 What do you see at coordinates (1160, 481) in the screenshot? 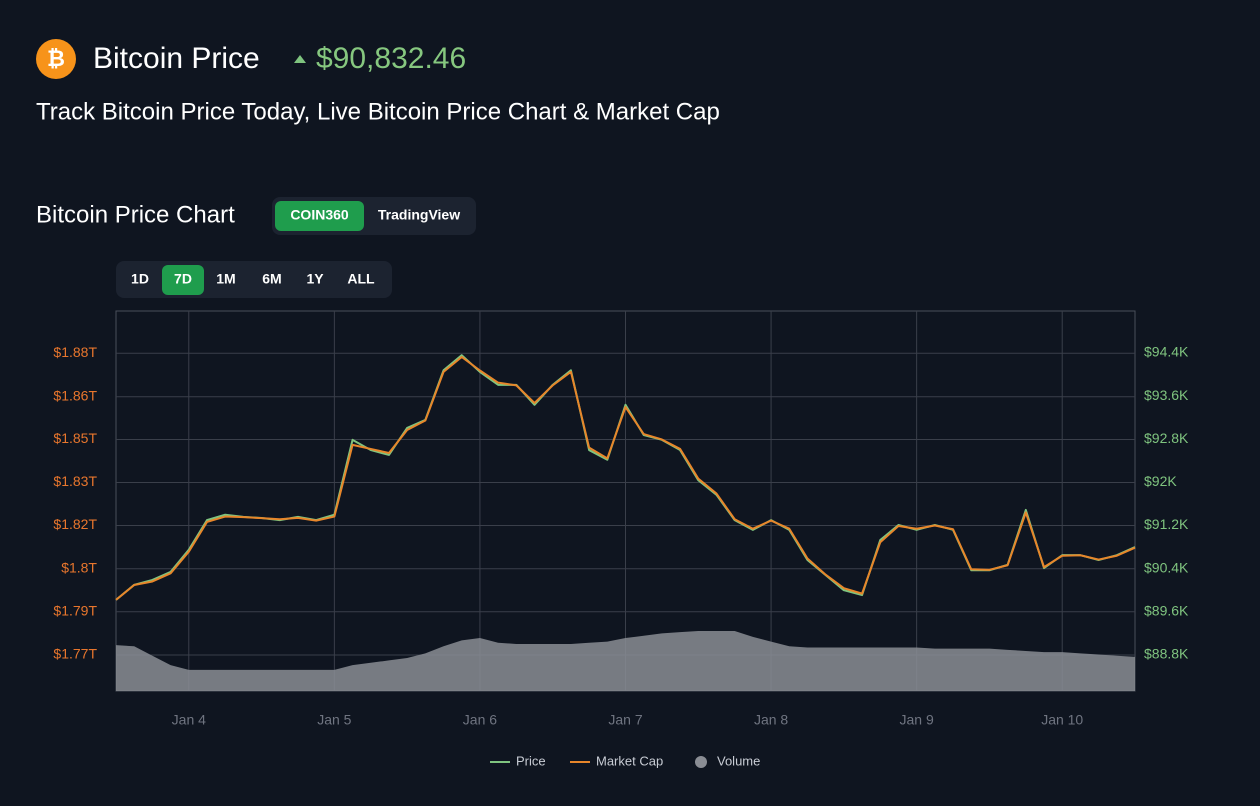
I see `y2-tick-label: $92K` at bounding box center [1160, 481].